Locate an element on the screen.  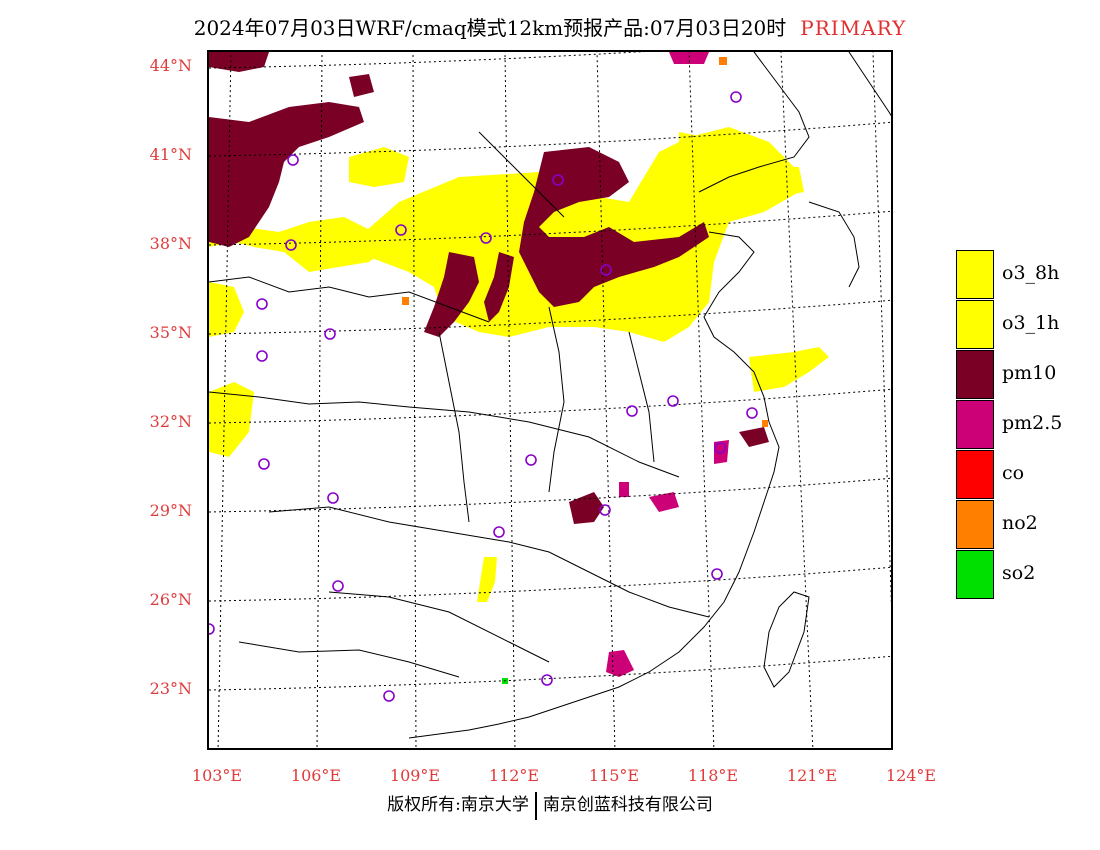
lat-label-23: 23°N is located at coordinates (170, 688).